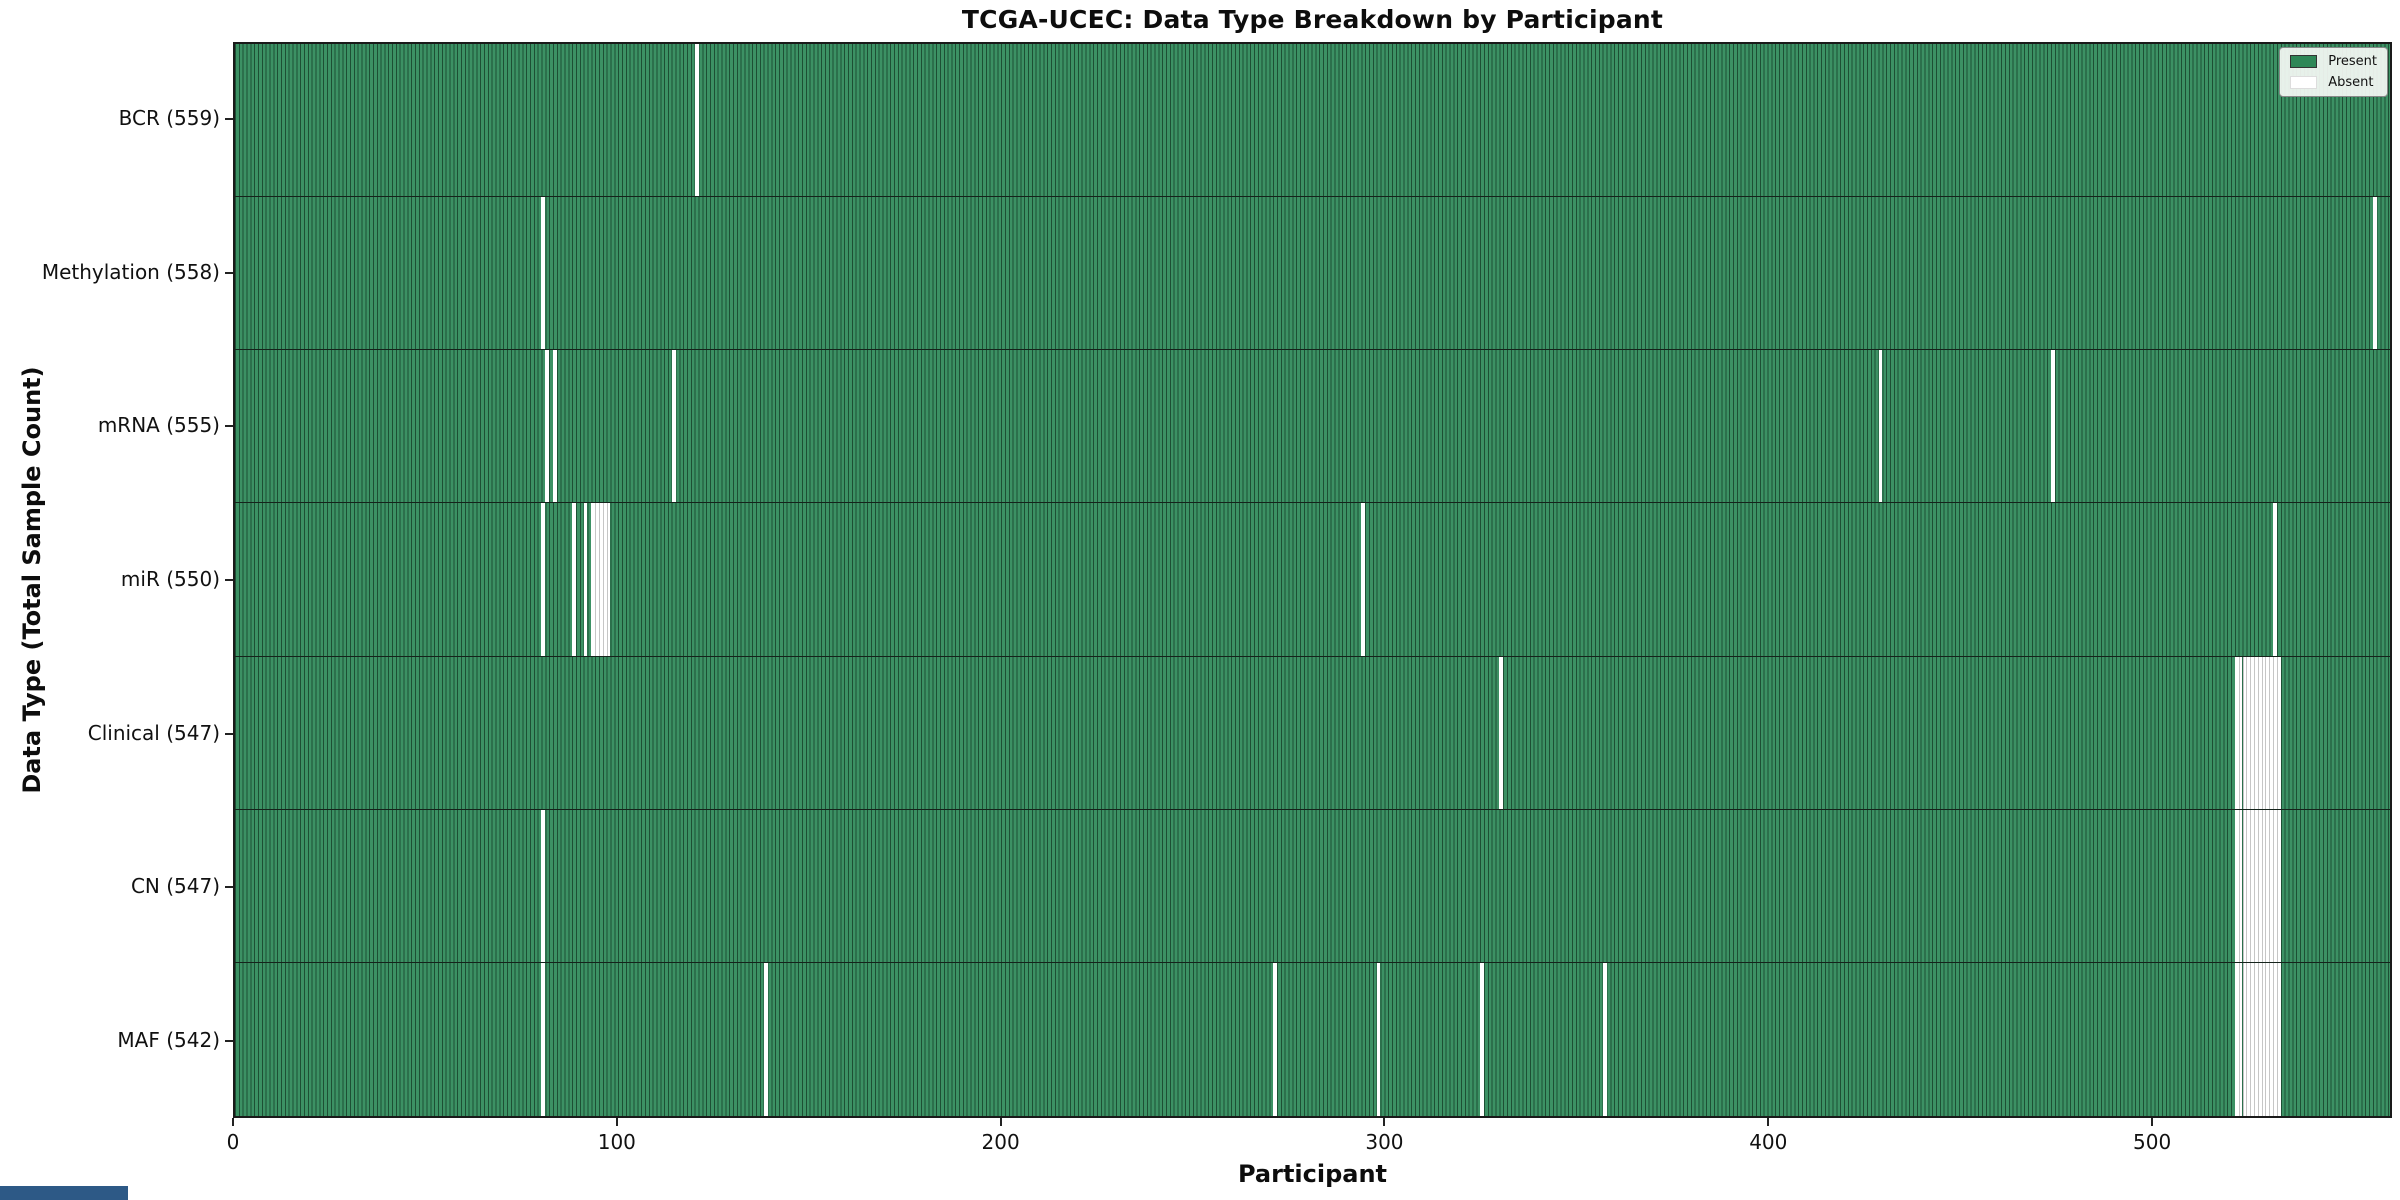 This screenshot has width=2400, height=1200. Describe the element at coordinates (169, 117) in the screenshot. I see `y-tick-label-bcr: BCR (559)` at that location.